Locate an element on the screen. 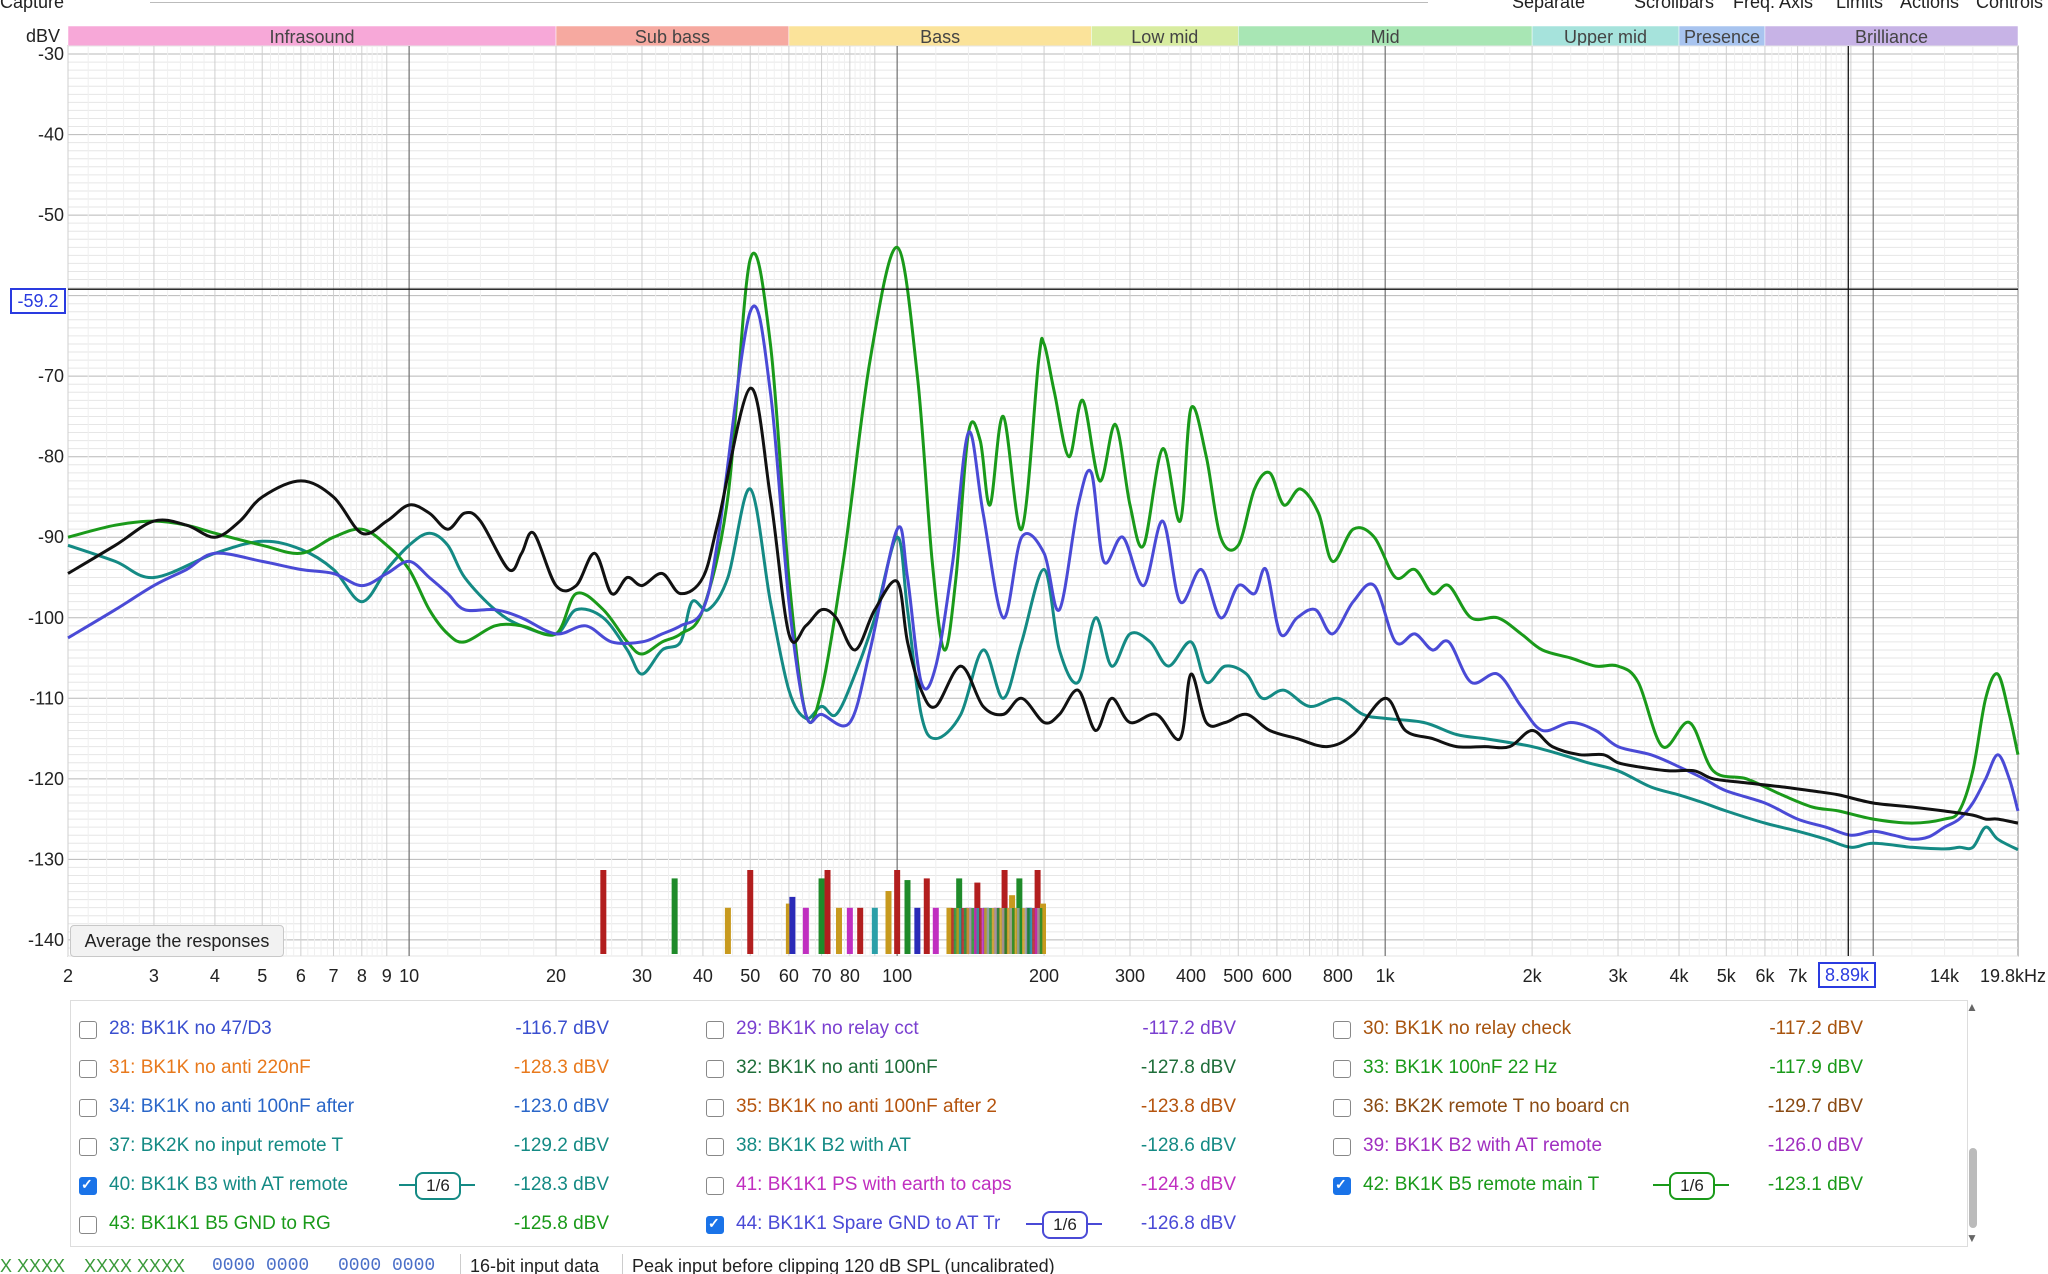  y-tick-label: -40 is located at coordinates (51, 135).